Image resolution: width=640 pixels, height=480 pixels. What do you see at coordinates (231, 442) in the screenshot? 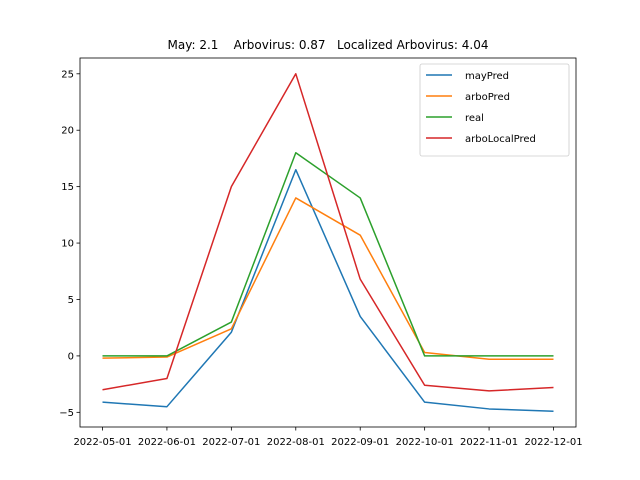
I see `x-tick-label: 2022-07-01` at bounding box center [231, 442].